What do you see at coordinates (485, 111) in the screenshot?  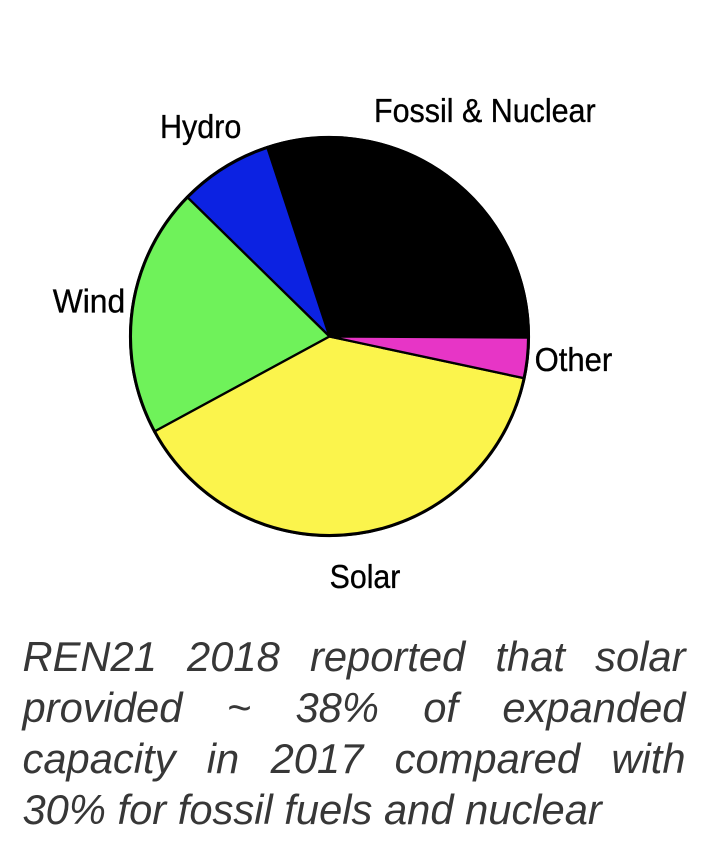 I see `svg-text: Fossil & Nuclear` at bounding box center [485, 111].